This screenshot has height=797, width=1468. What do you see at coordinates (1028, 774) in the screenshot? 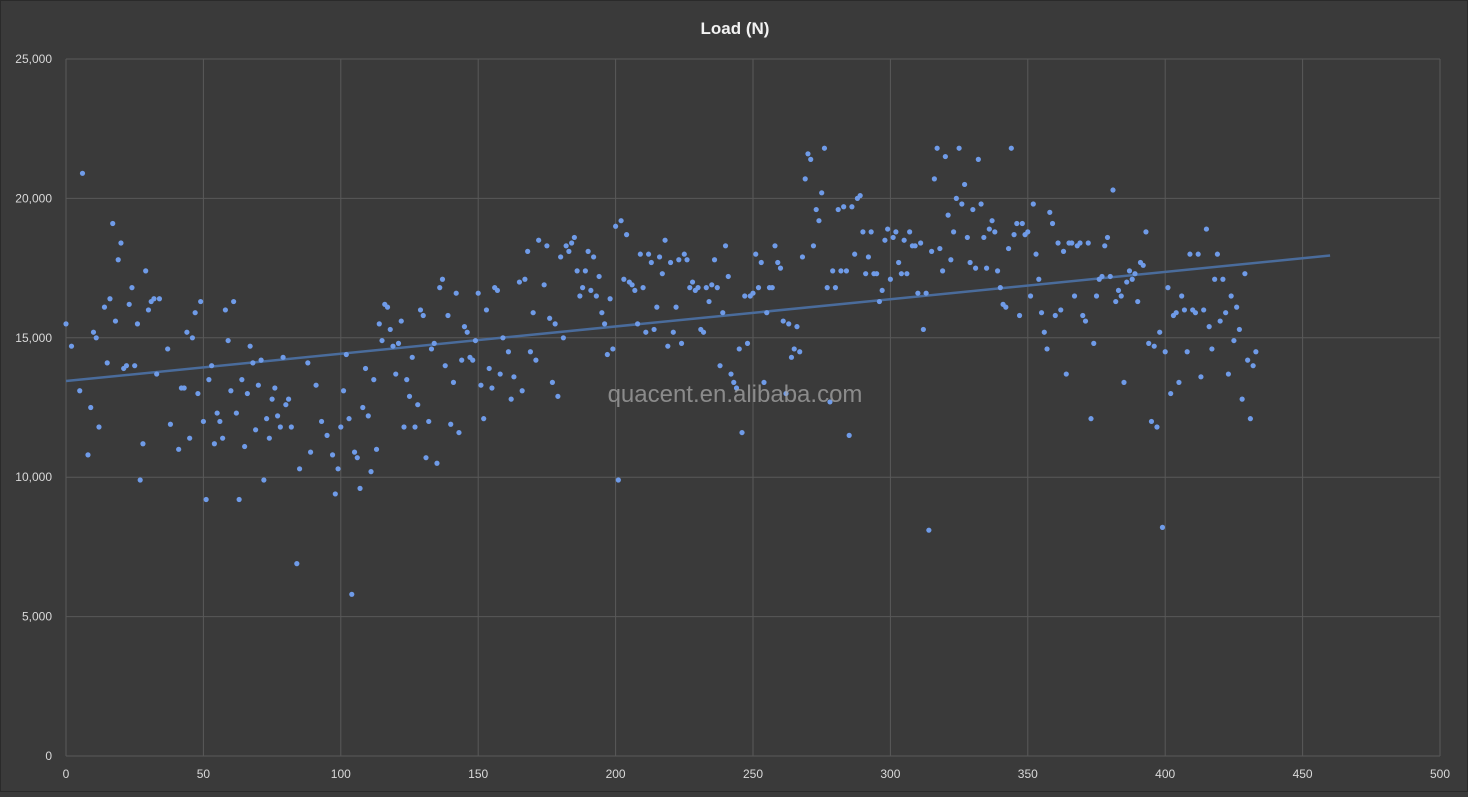
I see `x-tick-label: 350` at bounding box center [1028, 774].